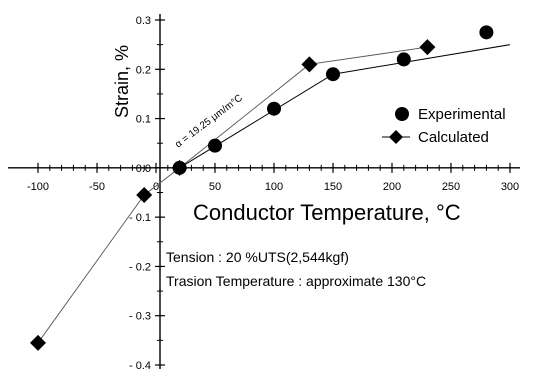  Describe the element at coordinates (453, 137) in the screenshot. I see `legend-calculated-label: Calculated` at that location.